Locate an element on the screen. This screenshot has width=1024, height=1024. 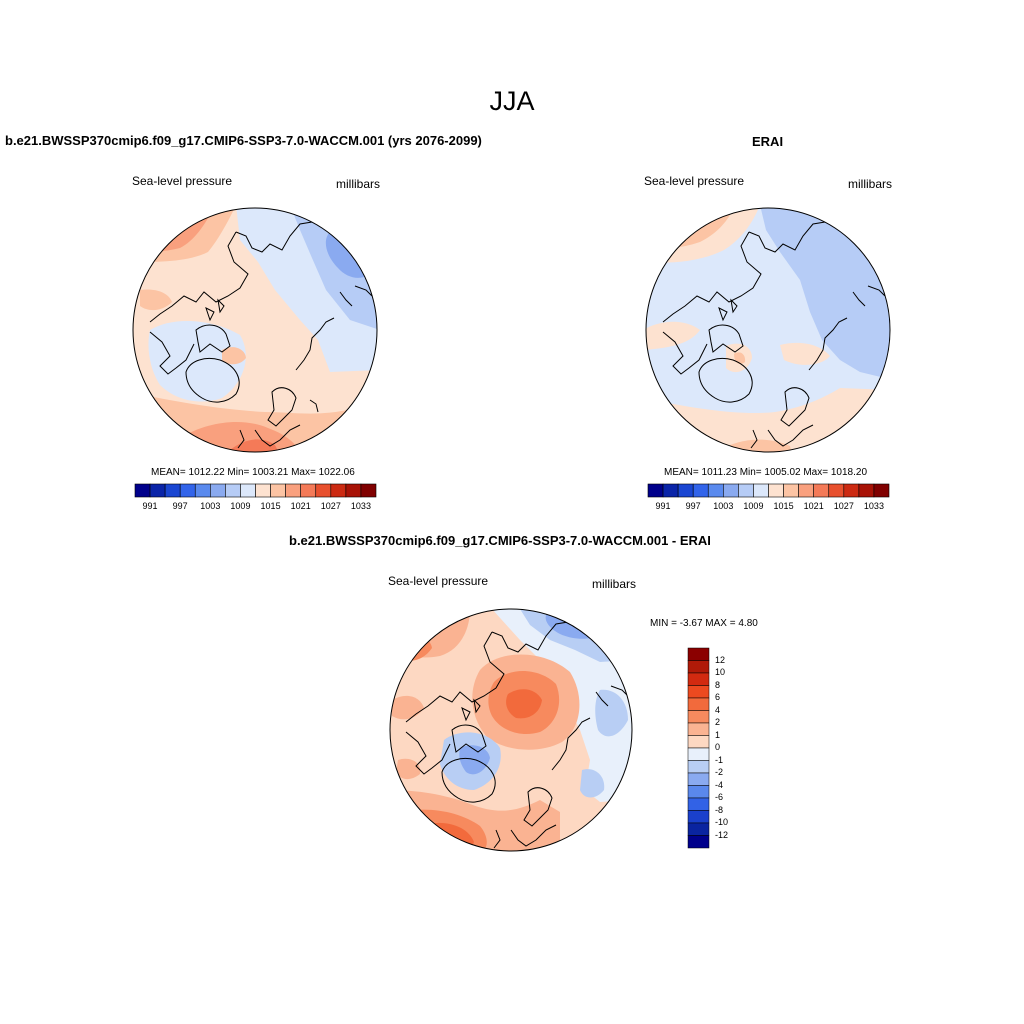
model-colorbar-label: 1009 is located at coordinates (240, 506).